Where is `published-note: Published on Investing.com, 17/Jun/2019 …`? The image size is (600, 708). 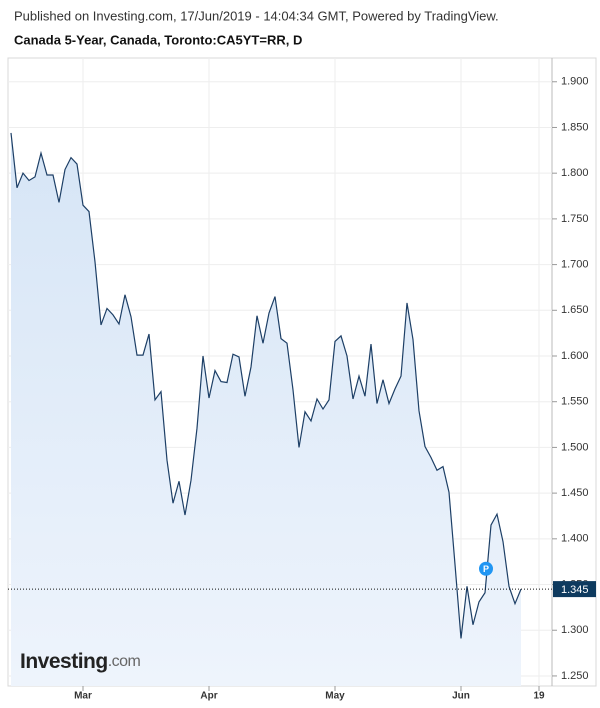 published-note: Published on Investing.com, 17/Jun/2019 … is located at coordinates (256, 15).